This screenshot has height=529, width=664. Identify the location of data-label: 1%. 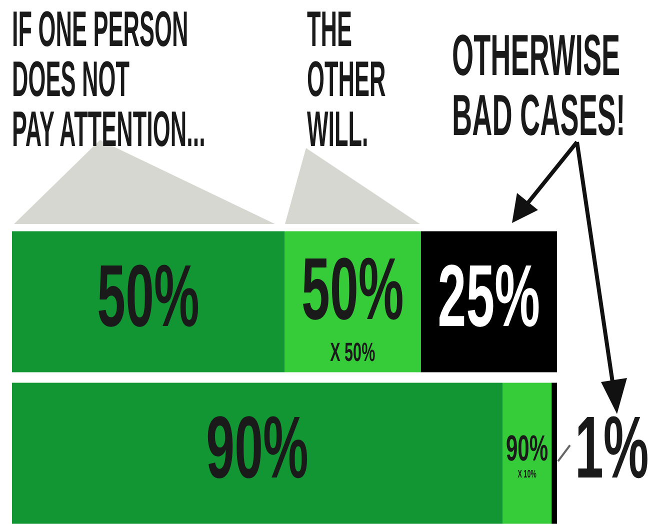
(612, 448).